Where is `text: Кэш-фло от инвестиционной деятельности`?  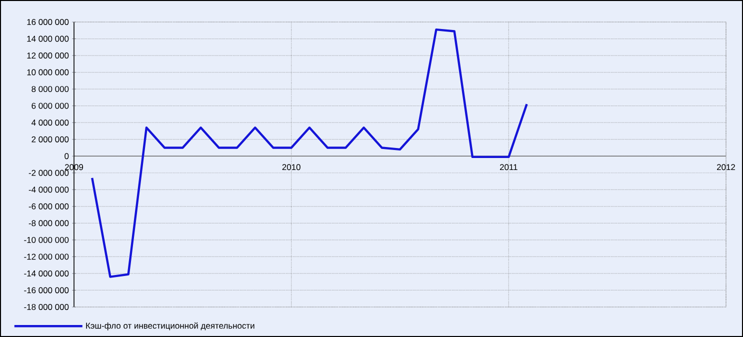
text: Кэш-фло от инвестиционной деятельности is located at coordinates (170, 326).